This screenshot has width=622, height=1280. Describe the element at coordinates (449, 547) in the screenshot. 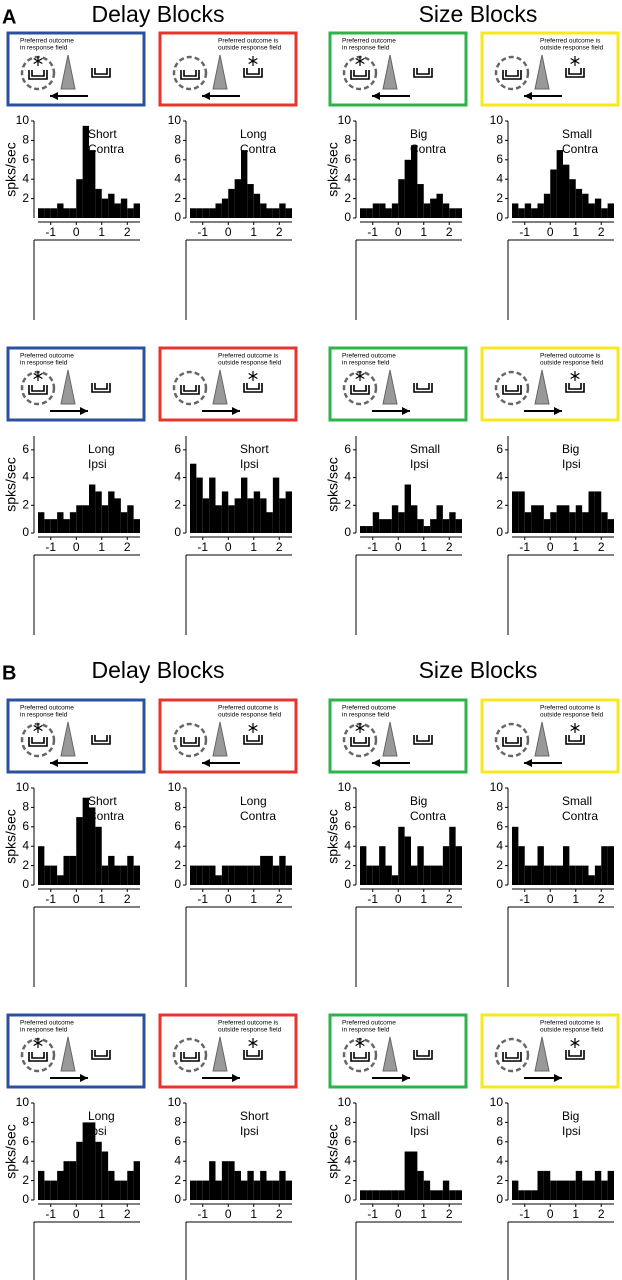

I see `x-tick-label: 2` at that location.